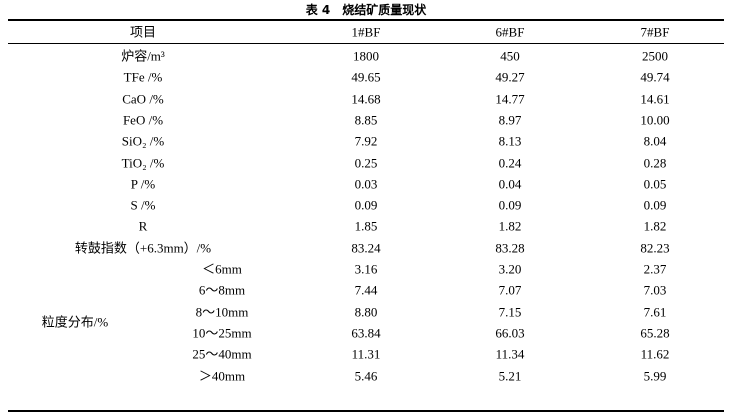 This screenshot has width=732, height=414. I want to click on cell: 0.28, so click(655, 162).